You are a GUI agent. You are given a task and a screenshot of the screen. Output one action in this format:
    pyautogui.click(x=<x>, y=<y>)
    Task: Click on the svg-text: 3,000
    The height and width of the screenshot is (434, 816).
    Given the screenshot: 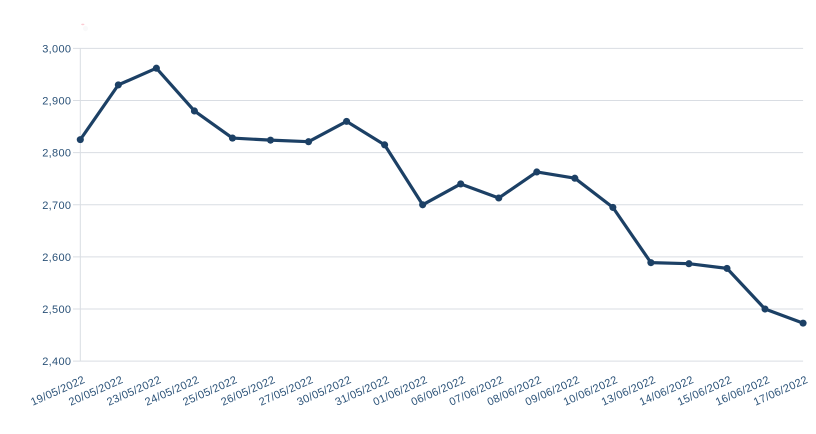 What is the action you would take?
    pyautogui.click(x=56, y=49)
    